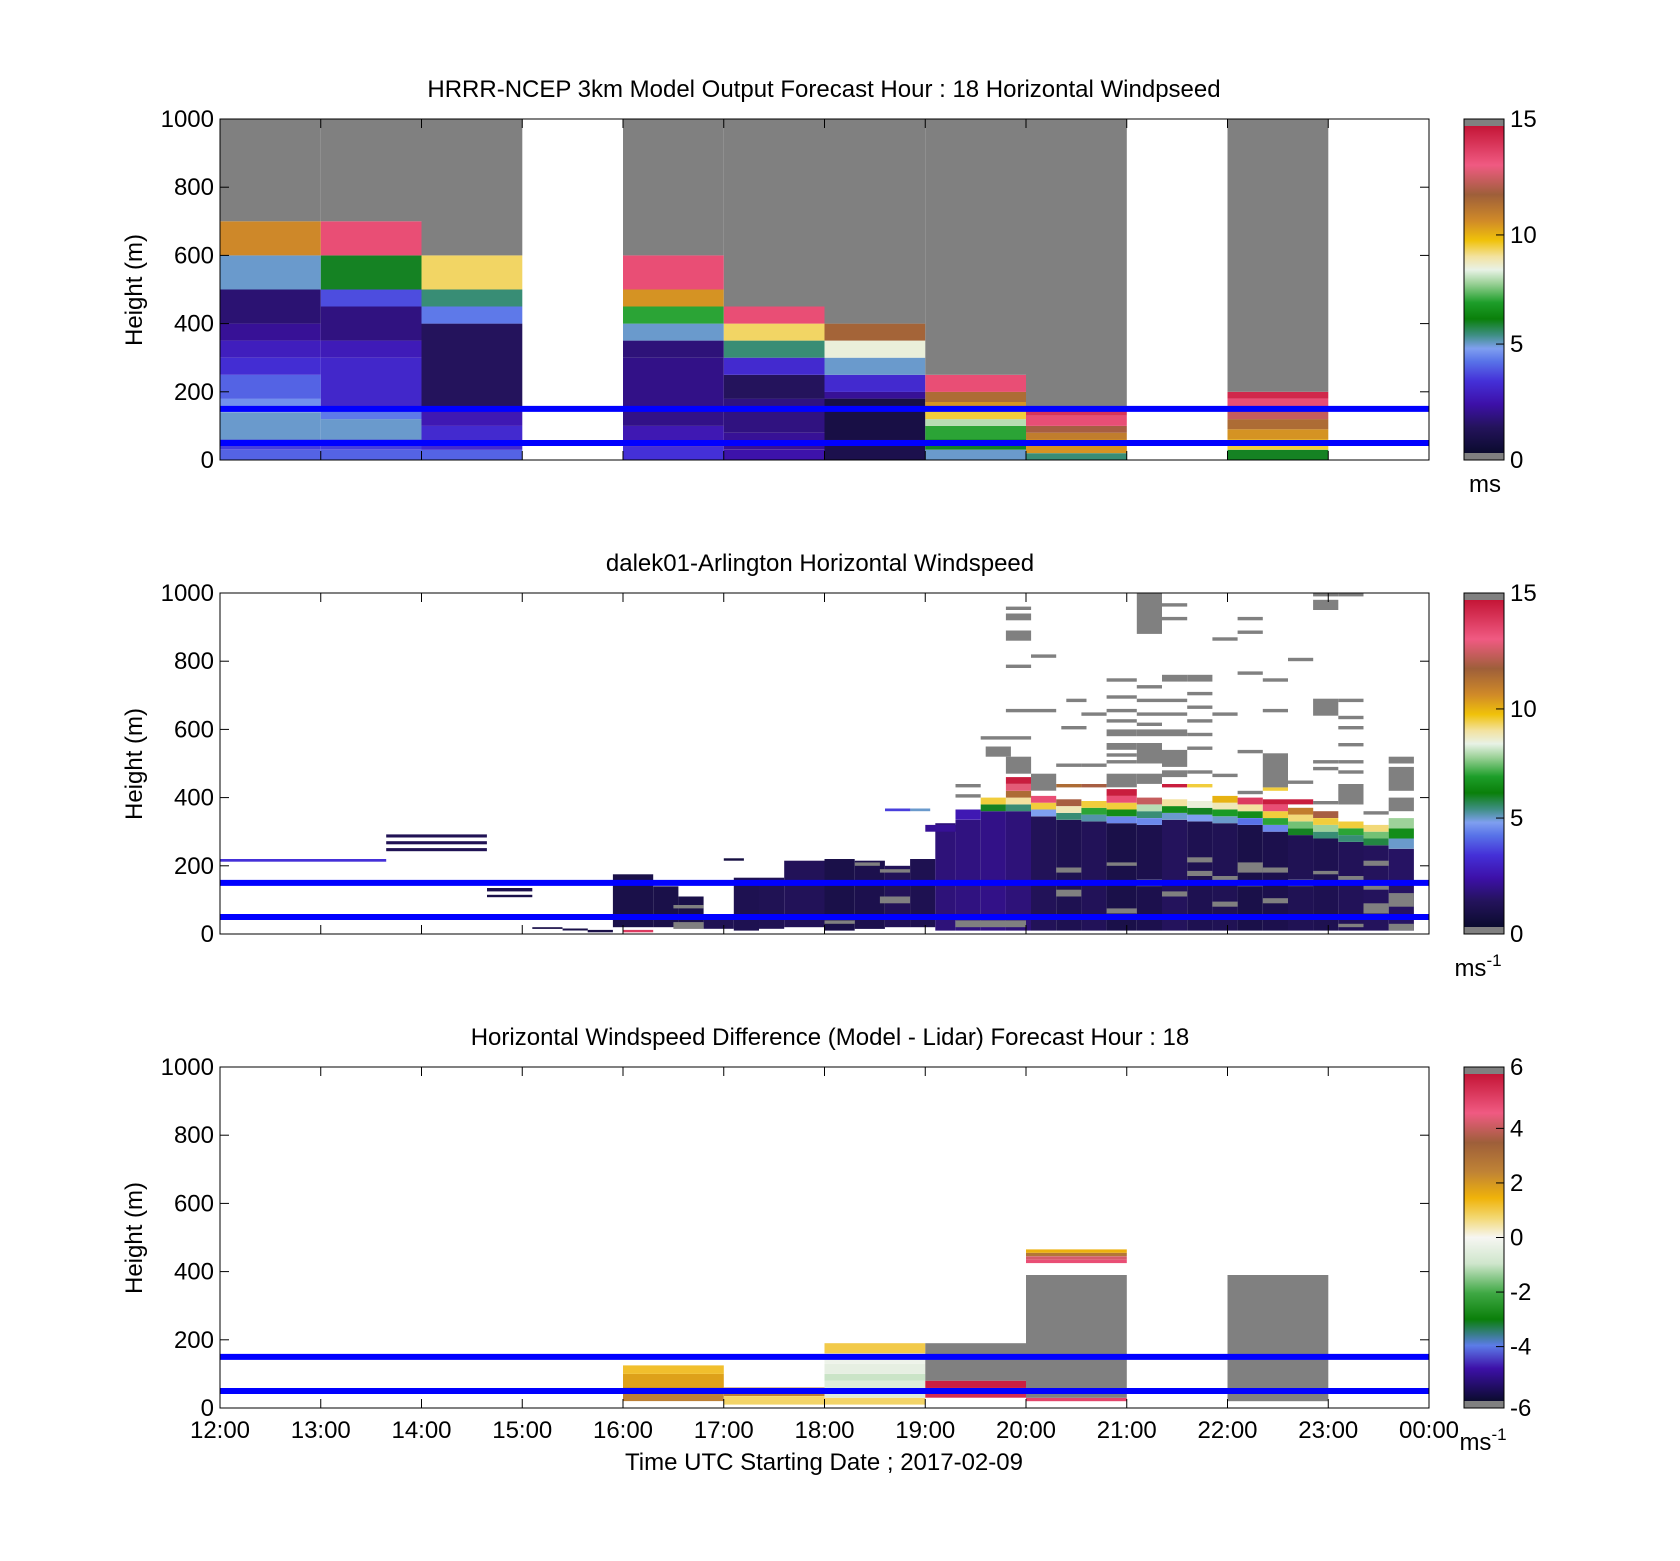 The height and width of the screenshot is (1561, 1680). I want to click on colorbar-tick-label: 0, so click(1516, 934).